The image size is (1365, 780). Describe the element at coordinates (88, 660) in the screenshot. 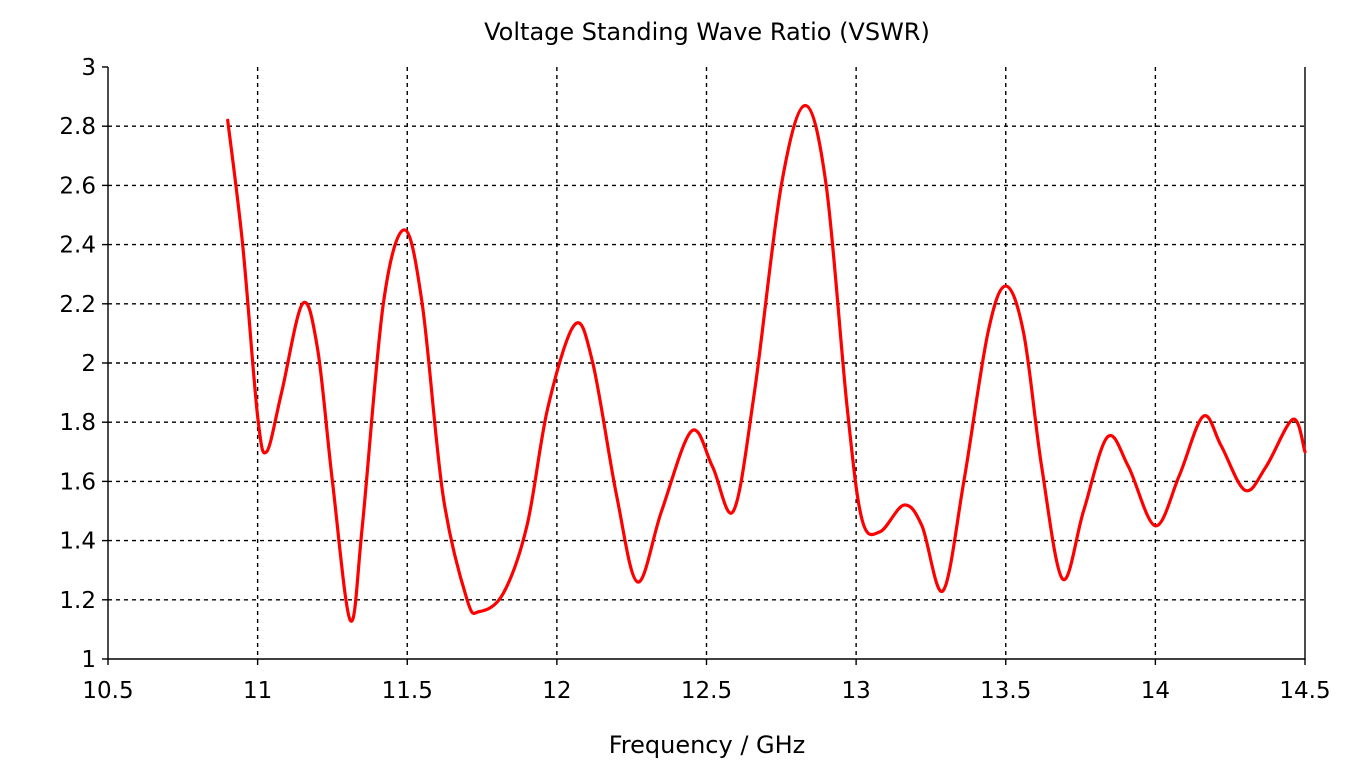

I see `y-tick-label: 1` at that location.